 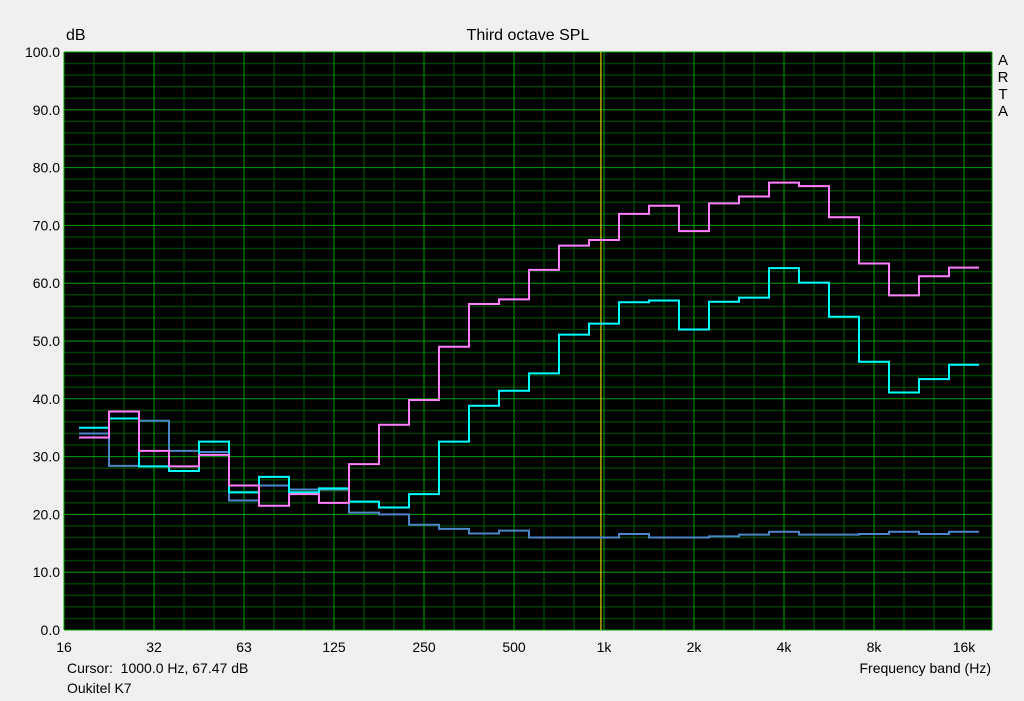 I want to click on cursor-readout: Cursor: 1000.0 Hz, 67.47 dB, so click(x=158, y=668).